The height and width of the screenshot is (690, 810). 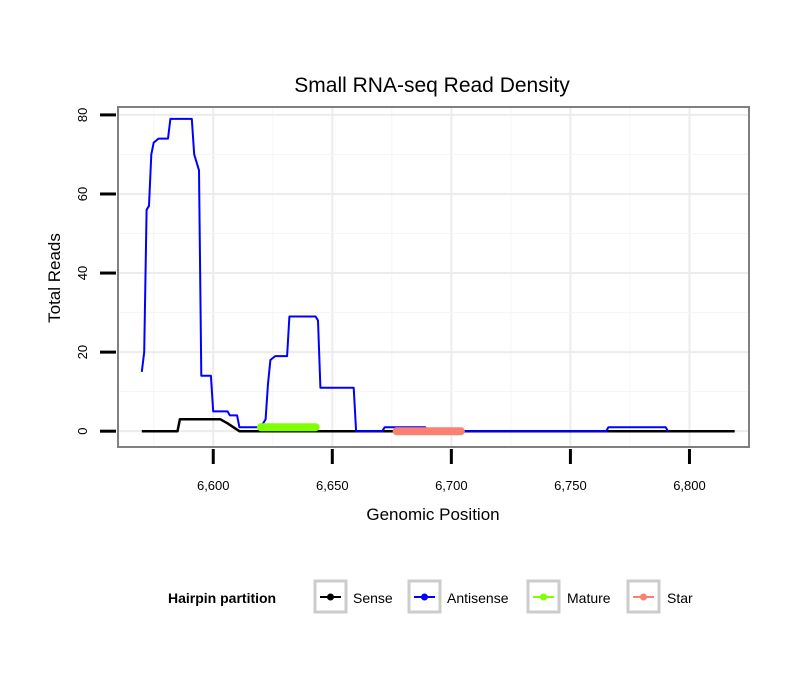 What do you see at coordinates (82, 431) in the screenshot?
I see `y-tick-label: 0` at bounding box center [82, 431].